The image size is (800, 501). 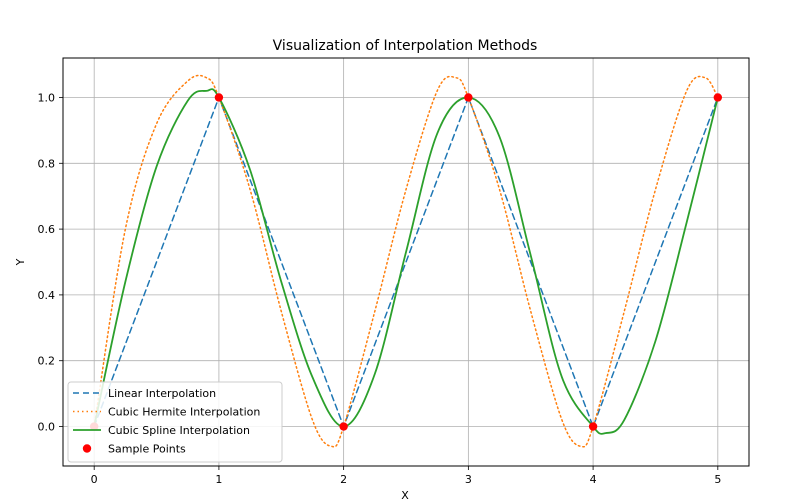 I want to click on x-tick-label: 3, so click(x=468, y=479).